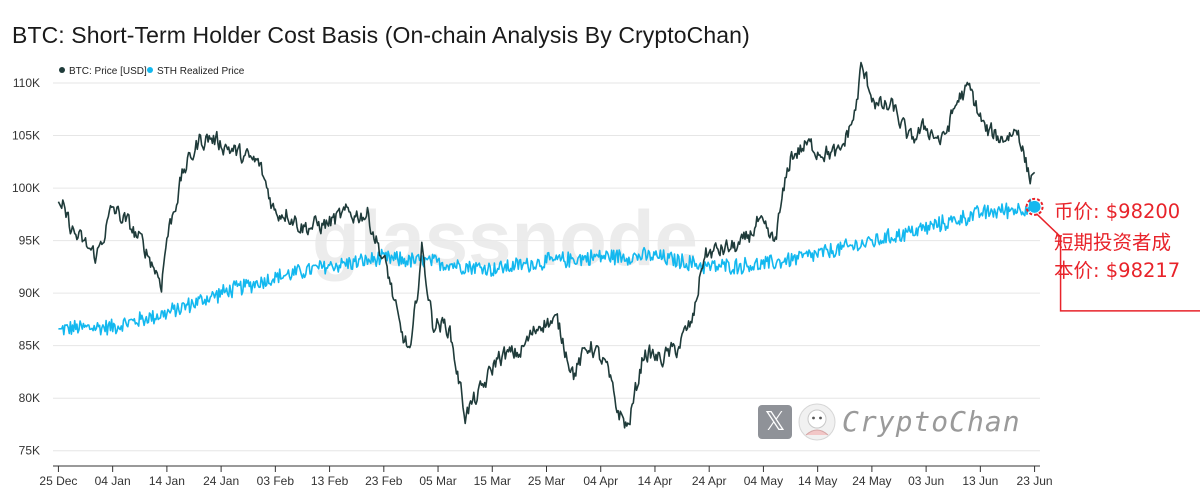  I want to click on x-tick-label: 04 Jan, so click(113, 481).